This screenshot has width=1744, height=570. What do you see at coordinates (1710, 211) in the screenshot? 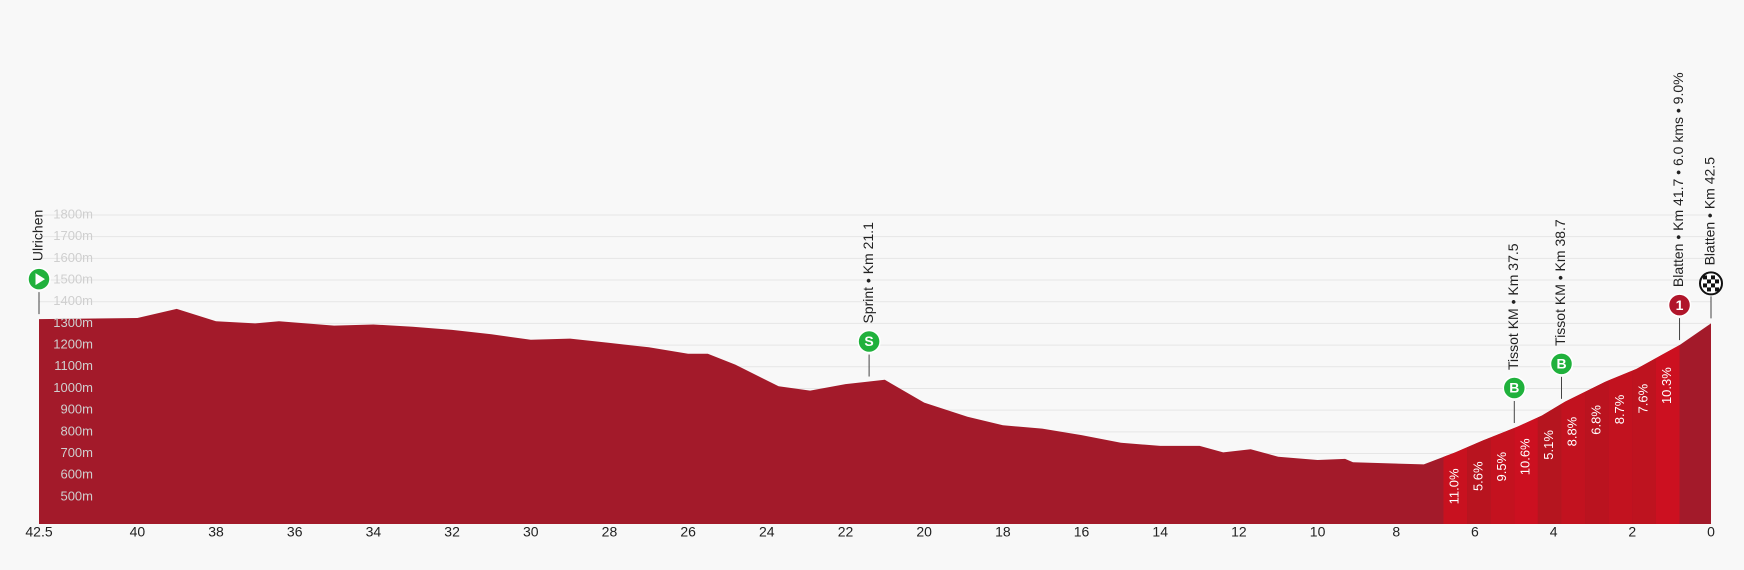
I see `marker-label: Blatten • Km 42.5` at bounding box center [1710, 211].